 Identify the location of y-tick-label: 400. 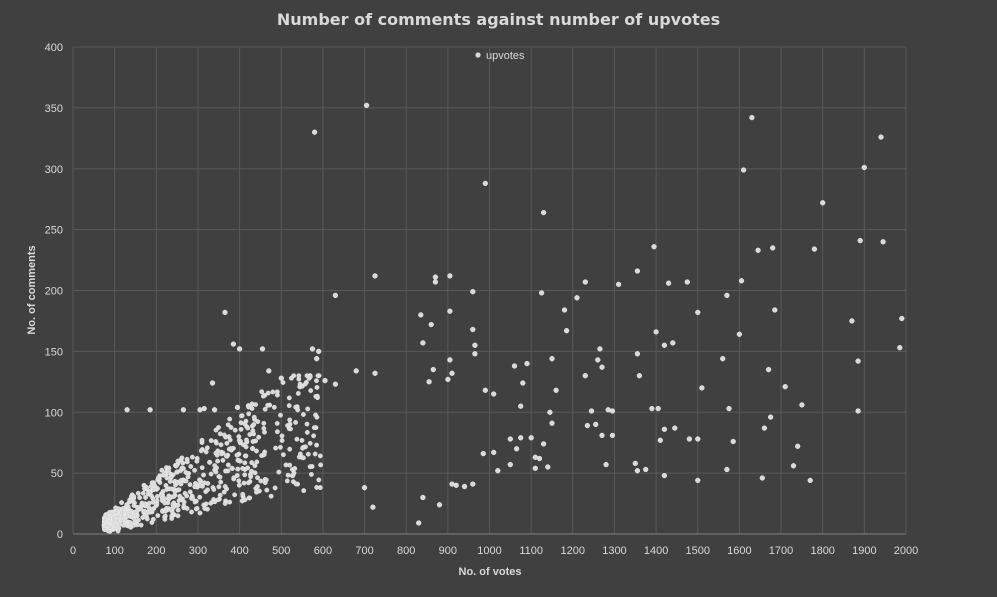
(54, 48).